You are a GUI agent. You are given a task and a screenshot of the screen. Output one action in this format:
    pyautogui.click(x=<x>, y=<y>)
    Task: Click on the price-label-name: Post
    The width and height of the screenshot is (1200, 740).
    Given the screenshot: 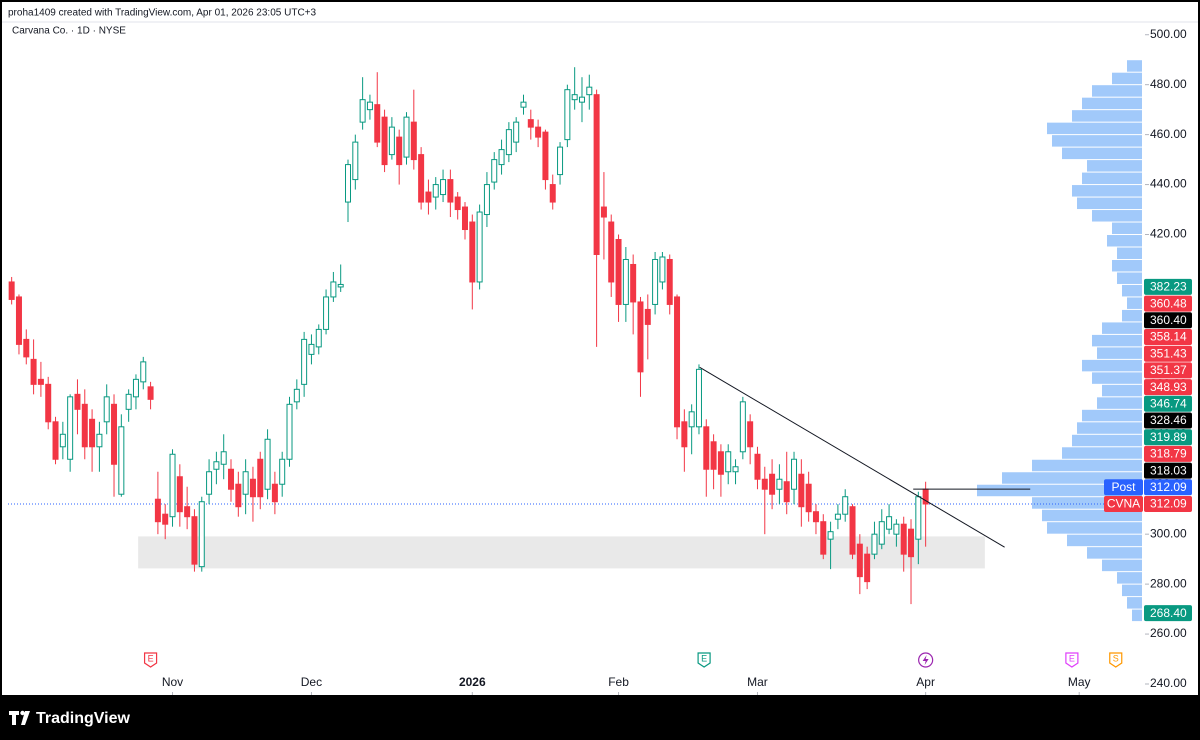 What is the action you would take?
    pyautogui.click(x=1123, y=487)
    